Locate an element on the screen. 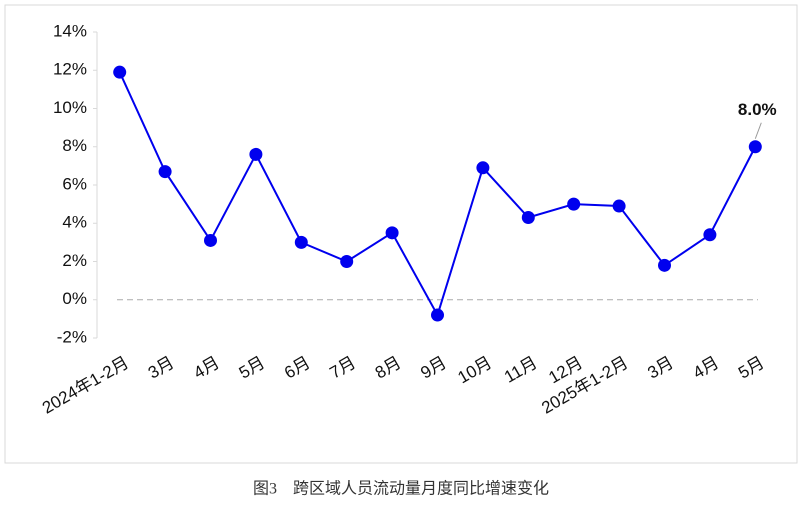 This screenshot has width=802, height=510. x-tick-label: 10月 is located at coordinates (475, 370).